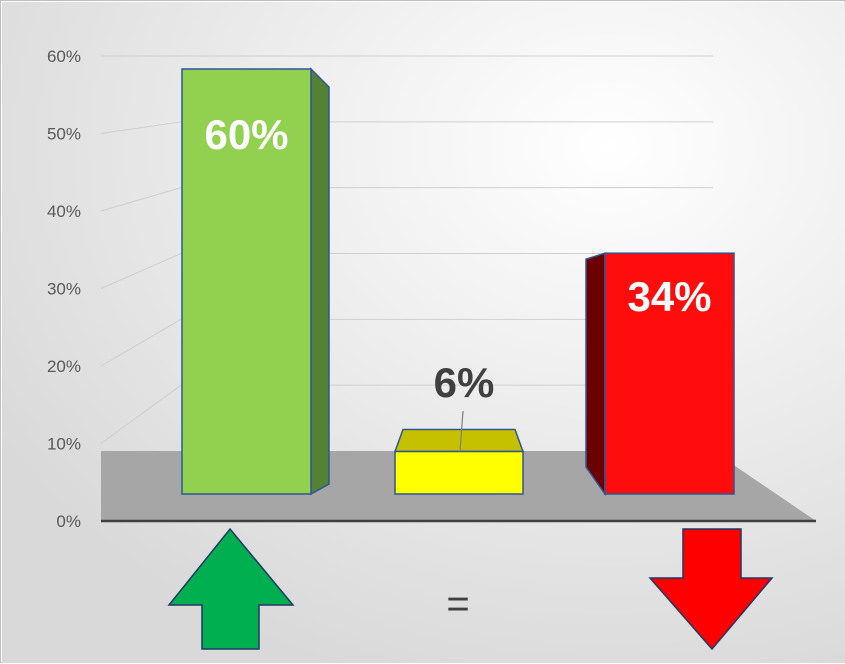 This screenshot has width=845, height=664. Describe the element at coordinates (64, 134) in the screenshot. I see `y-tick-label: 50%` at that location.